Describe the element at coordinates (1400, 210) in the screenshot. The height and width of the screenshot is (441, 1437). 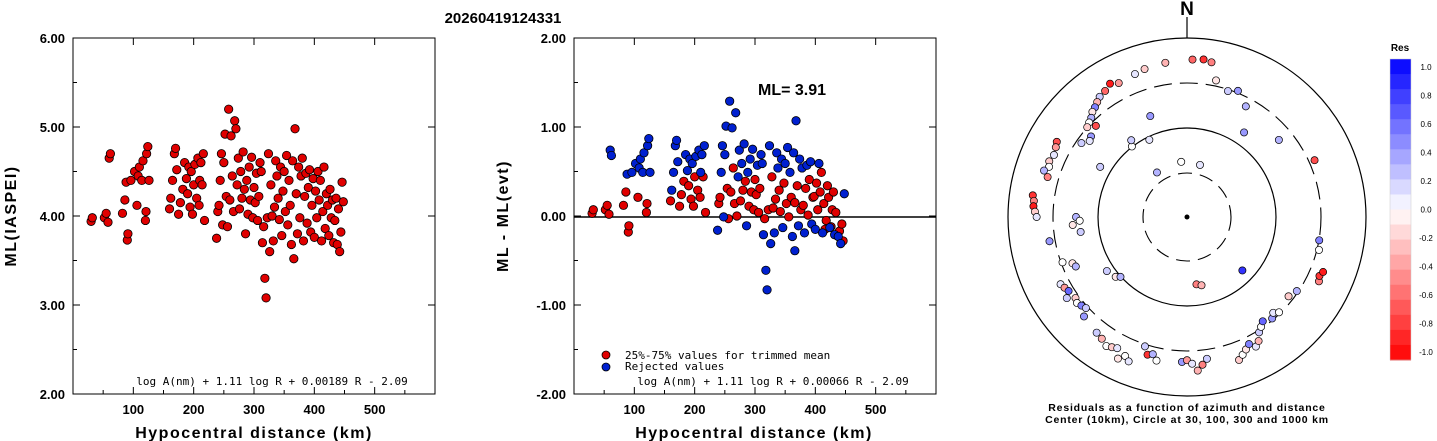
I see `colorbar-cells` at that location.